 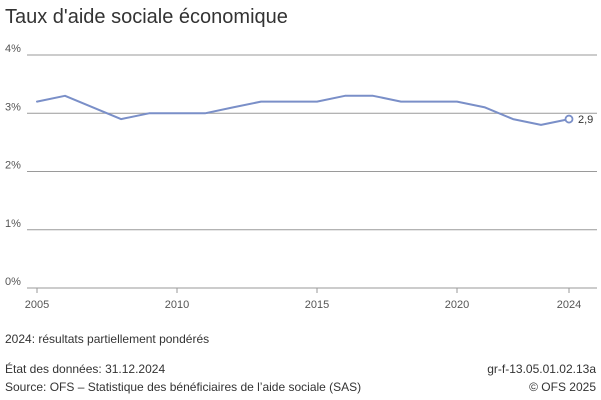 I want to click on y-tick-label: 4%, so click(x=13, y=49).